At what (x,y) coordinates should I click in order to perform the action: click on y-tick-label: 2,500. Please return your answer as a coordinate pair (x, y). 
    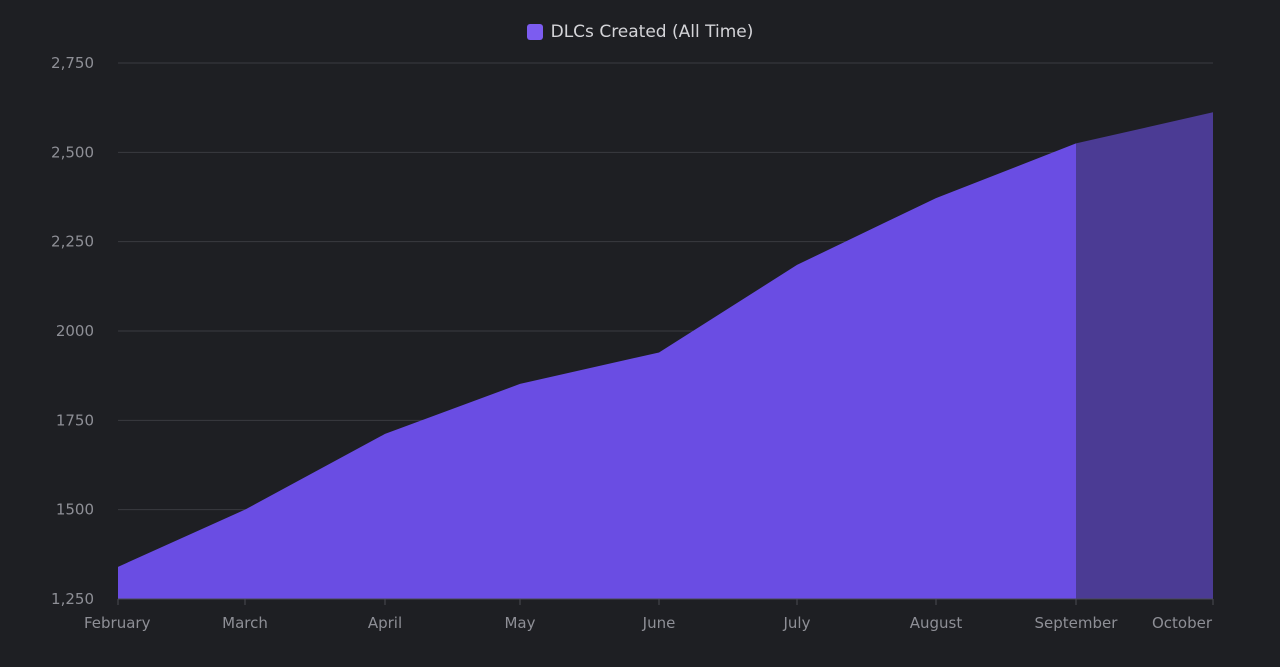
    Looking at the image, I should click on (72, 152).